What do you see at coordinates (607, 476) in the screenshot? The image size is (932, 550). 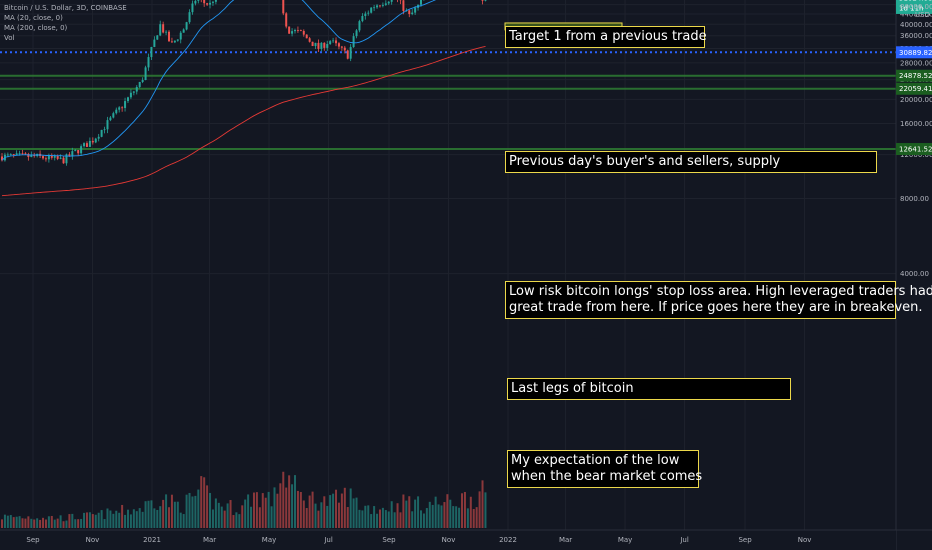 I see `annotation-low-line2: when the bear market comes` at bounding box center [607, 476].